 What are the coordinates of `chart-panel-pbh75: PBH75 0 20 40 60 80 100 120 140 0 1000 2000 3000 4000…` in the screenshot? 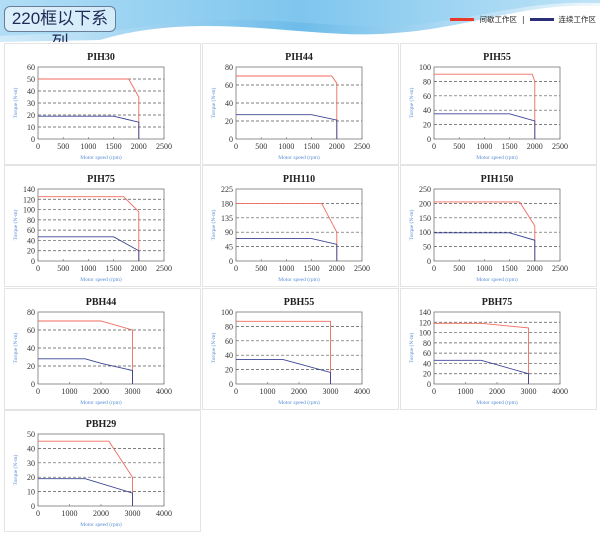 It's located at (498, 349).